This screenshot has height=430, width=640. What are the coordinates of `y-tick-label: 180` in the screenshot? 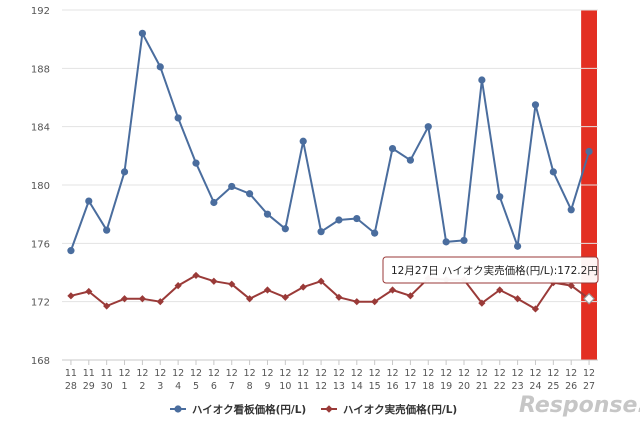 It's located at (40, 186).